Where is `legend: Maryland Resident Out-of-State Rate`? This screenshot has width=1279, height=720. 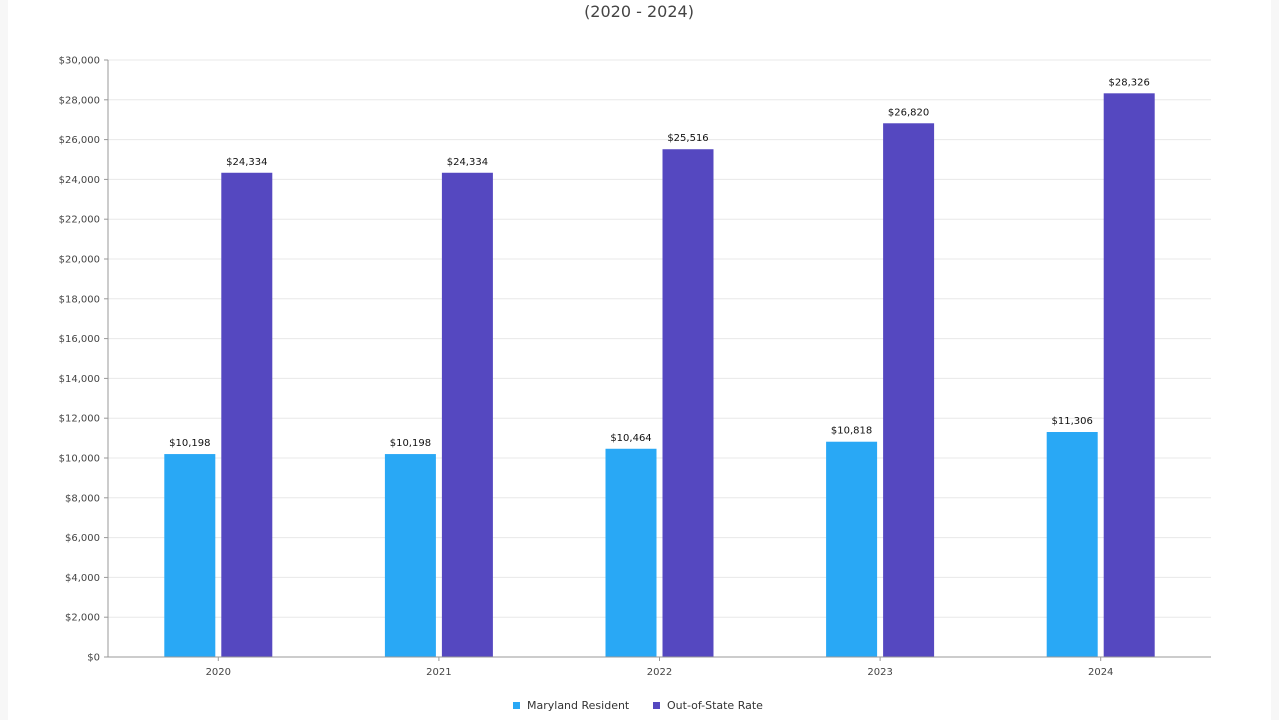 legend: Maryland Resident Out-of-State Rate is located at coordinates (638, 705).